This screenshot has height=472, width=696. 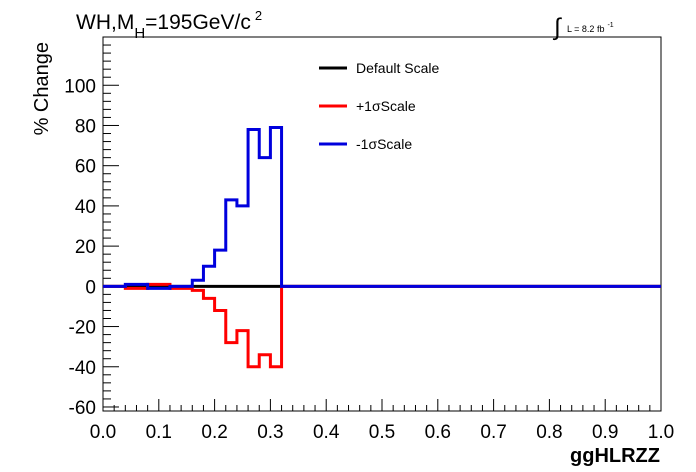 I want to click on x-tick-label: 0.1, so click(x=159, y=432).